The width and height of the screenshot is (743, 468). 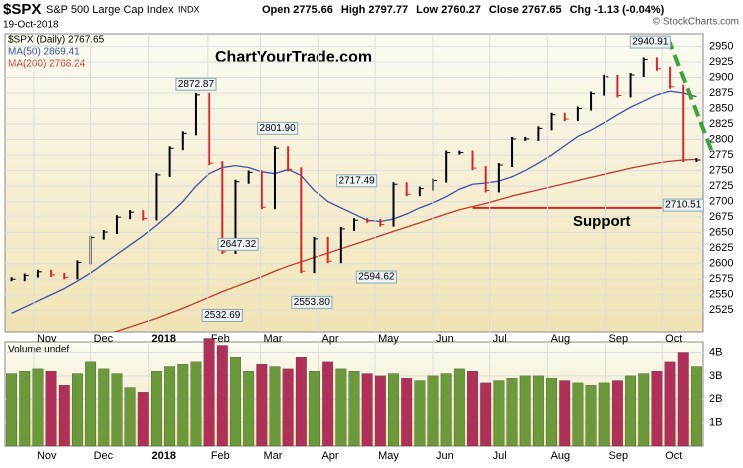 What do you see at coordinates (721, 124) in the screenshot?
I see `y-tick-label: 2825` at bounding box center [721, 124].